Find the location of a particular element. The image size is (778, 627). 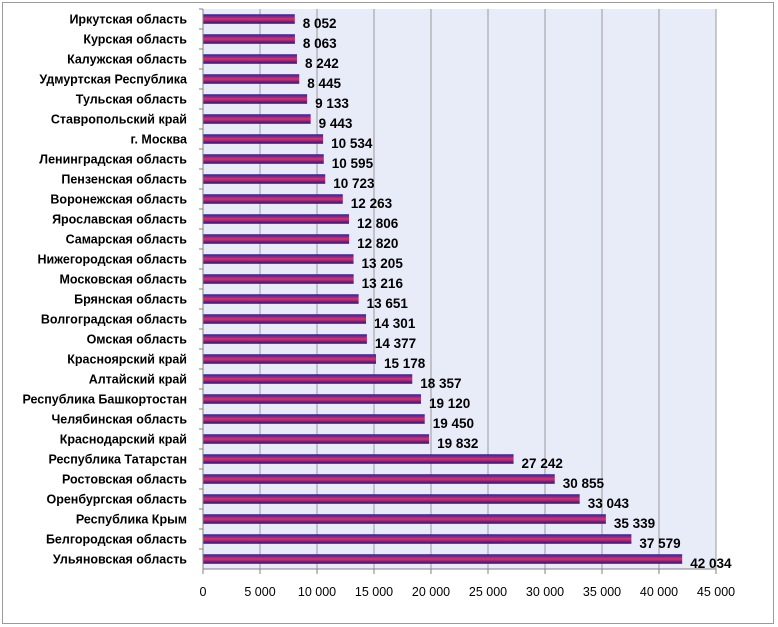

category-label: Республика Татарстан is located at coordinates (117, 460).